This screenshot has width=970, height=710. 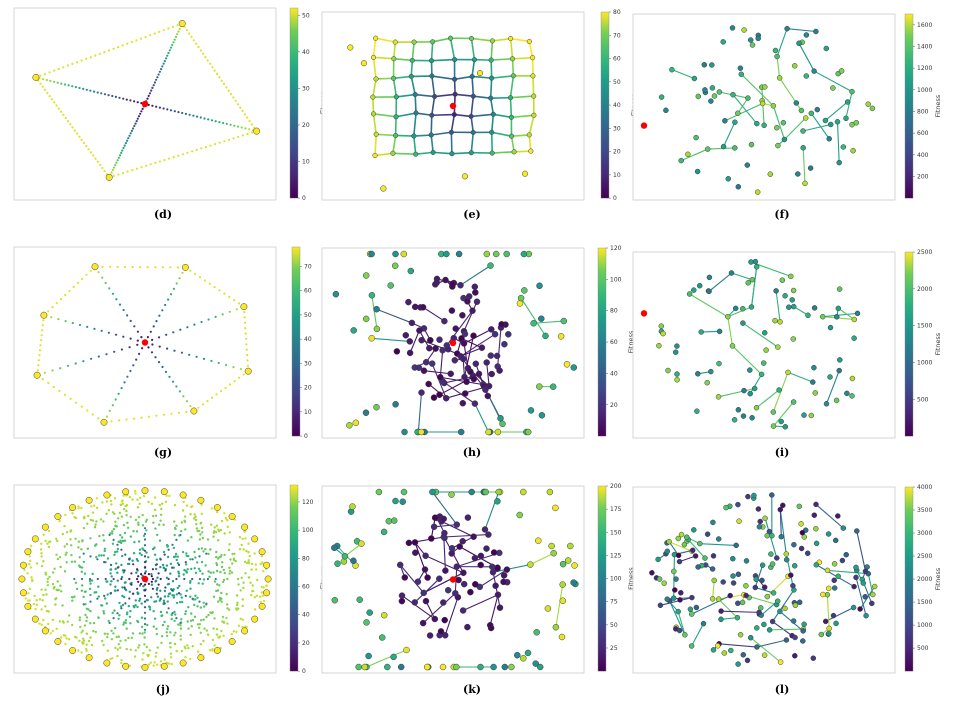 I want to click on colorbar-tick-label: 200, so click(x=923, y=176).